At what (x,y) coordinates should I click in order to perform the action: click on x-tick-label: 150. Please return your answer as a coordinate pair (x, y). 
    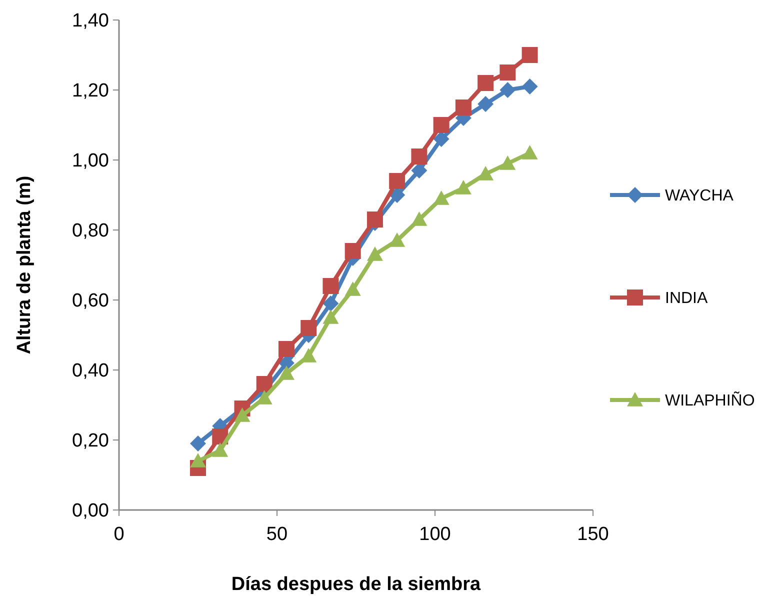
    Looking at the image, I should click on (593, 534).